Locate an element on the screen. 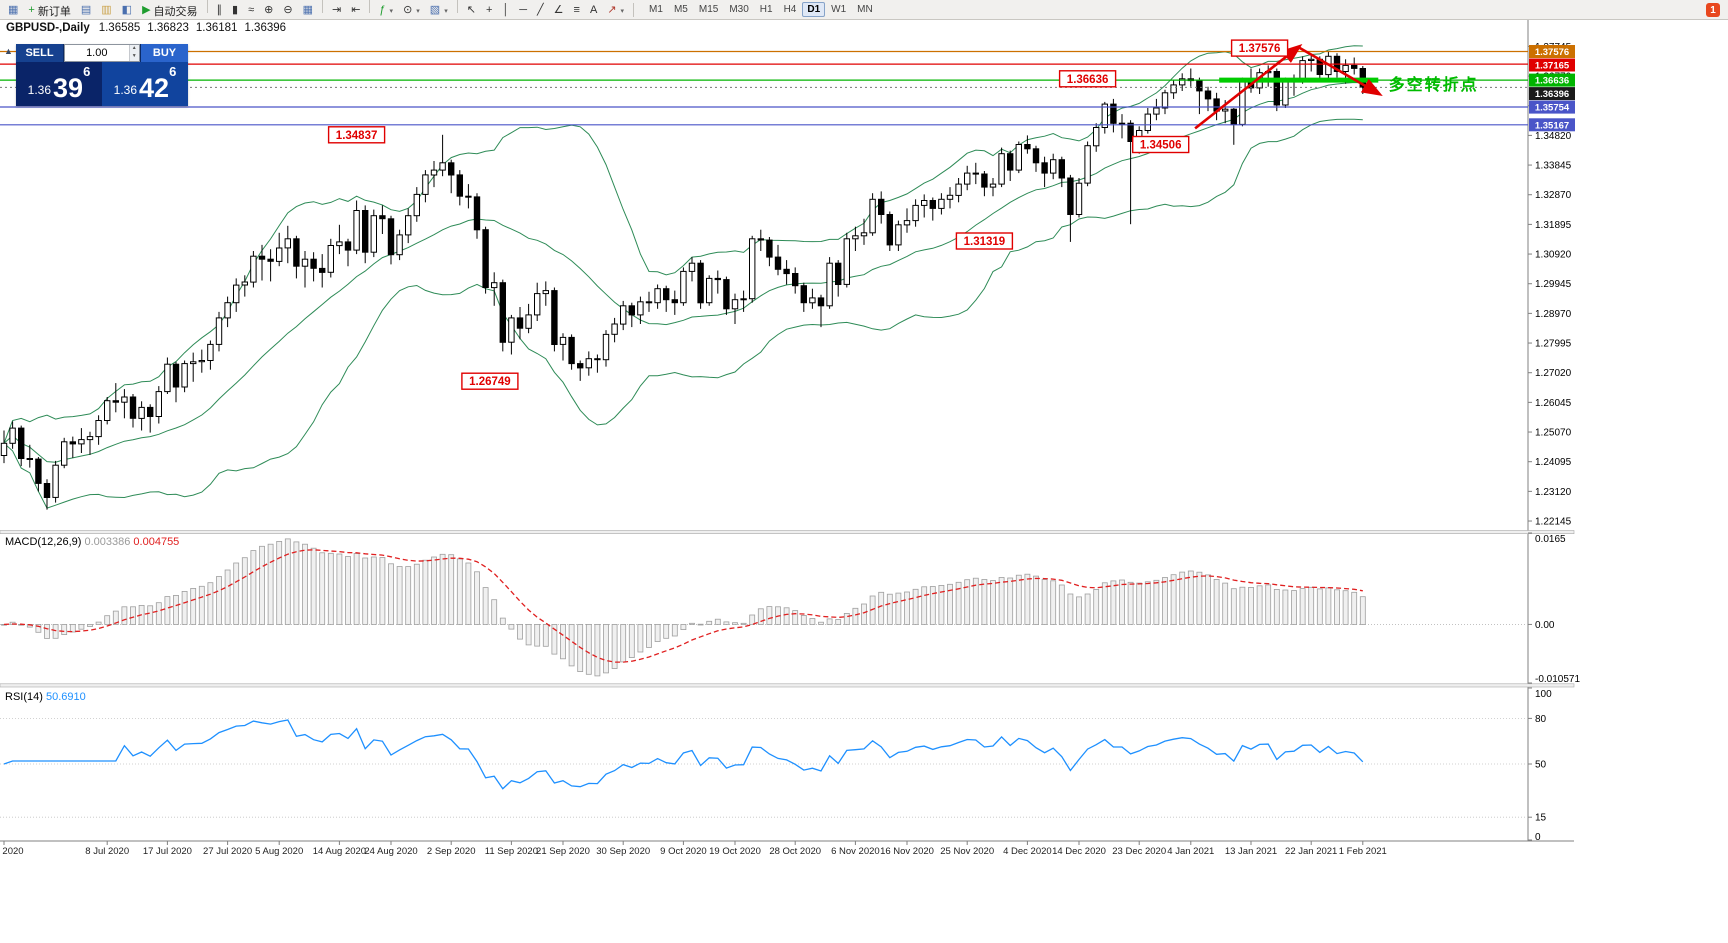 This screenshot has width=1728, height=943. chart-shift-button: ⇤ is located at coordinates (355, 10).